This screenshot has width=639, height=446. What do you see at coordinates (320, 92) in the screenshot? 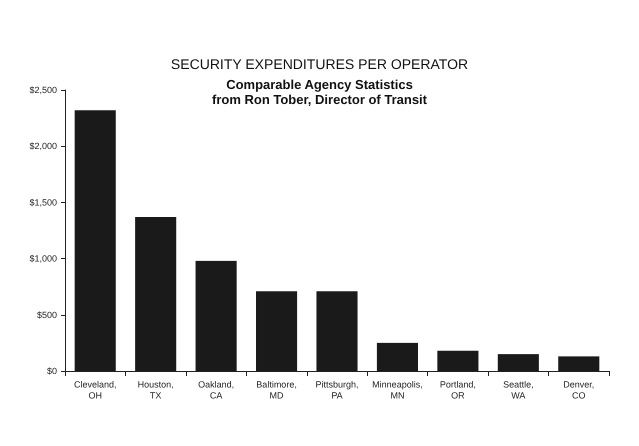
I see `chart-subtitle: Comparable Agency Statistics from Ron Tober, Director of Transit` at bounding box center [320, 92].